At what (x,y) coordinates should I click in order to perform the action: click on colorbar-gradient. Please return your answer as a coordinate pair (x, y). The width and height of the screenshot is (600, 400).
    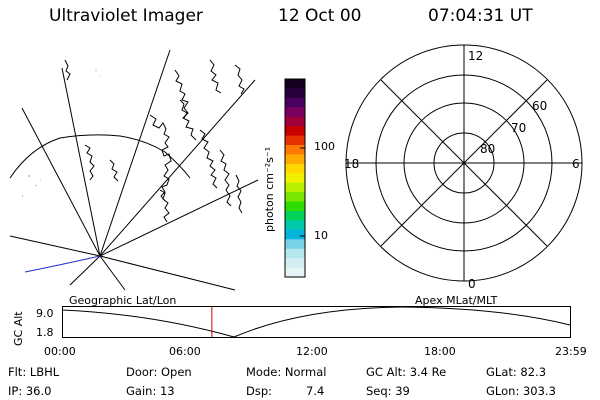
    Looking at the image, I should click on (295, 178).